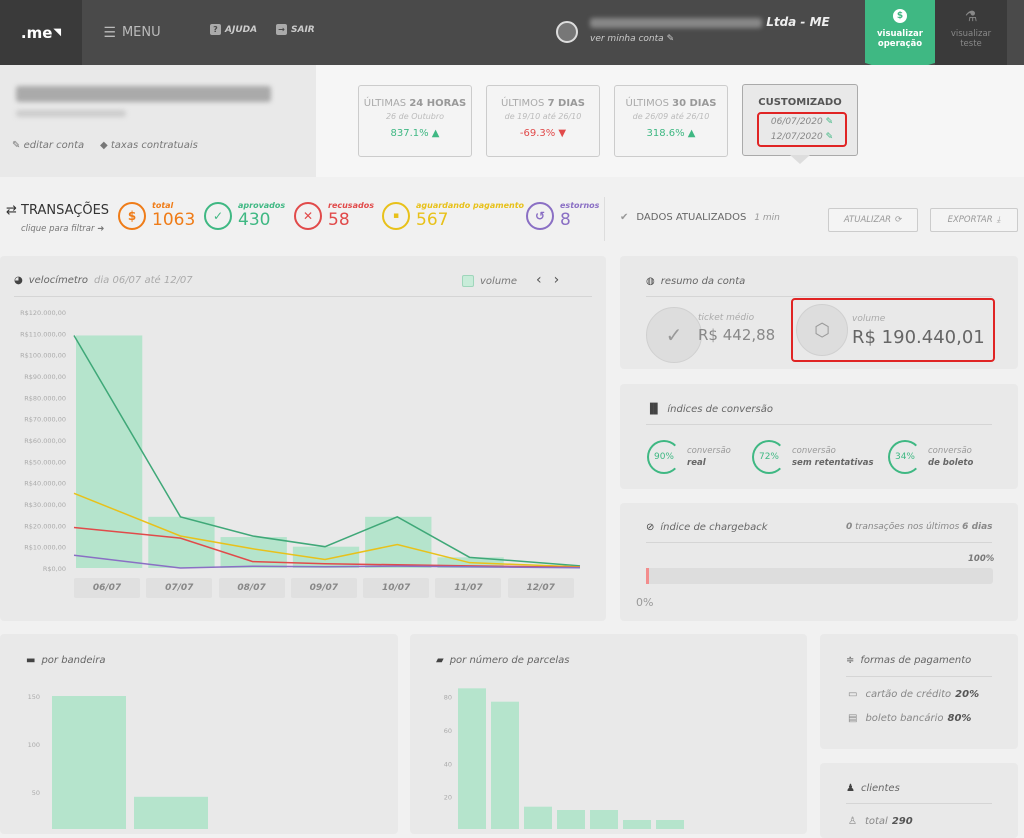 This screenshot has width=1024, height=838. What do you see at coordinates (215, 29) in the screenshot?
I see `help-icon: ?` at bounding box center [215, 29].